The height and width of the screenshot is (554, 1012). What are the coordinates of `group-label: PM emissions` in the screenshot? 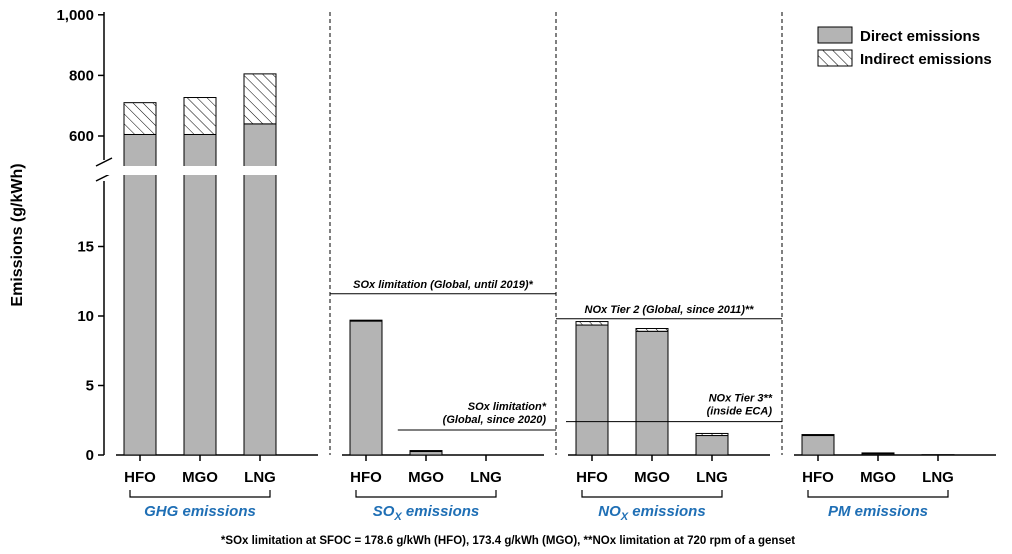 It's located at (878, 511).